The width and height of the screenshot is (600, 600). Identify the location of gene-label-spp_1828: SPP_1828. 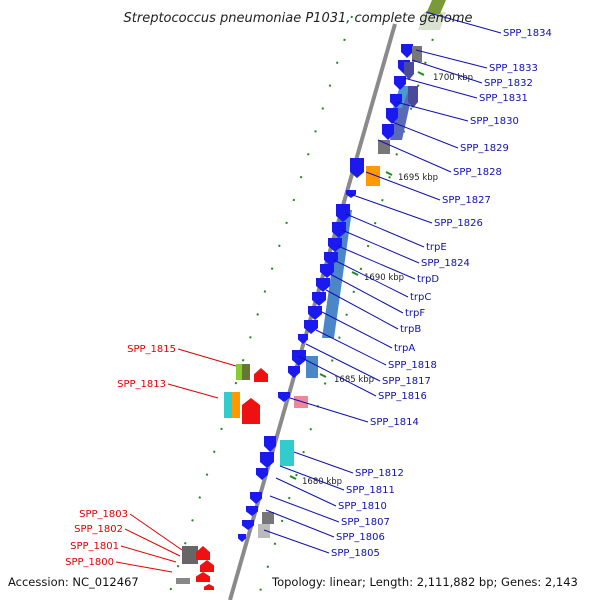
(477, 172).